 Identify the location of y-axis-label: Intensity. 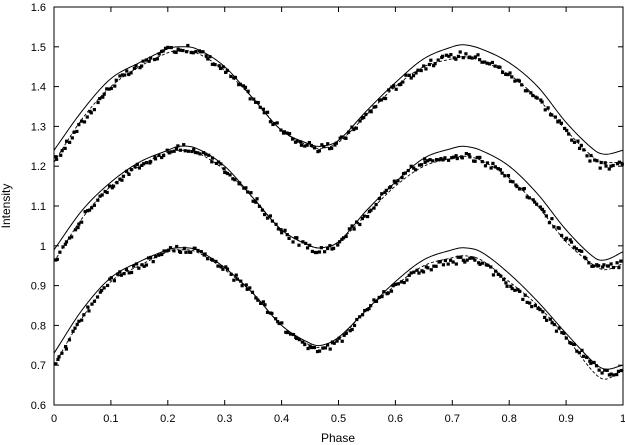
(6, 206).